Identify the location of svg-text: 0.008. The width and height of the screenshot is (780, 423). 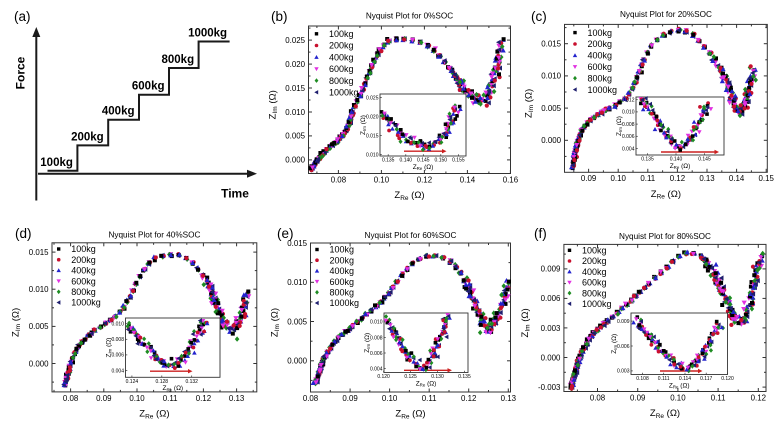
(117, 340).